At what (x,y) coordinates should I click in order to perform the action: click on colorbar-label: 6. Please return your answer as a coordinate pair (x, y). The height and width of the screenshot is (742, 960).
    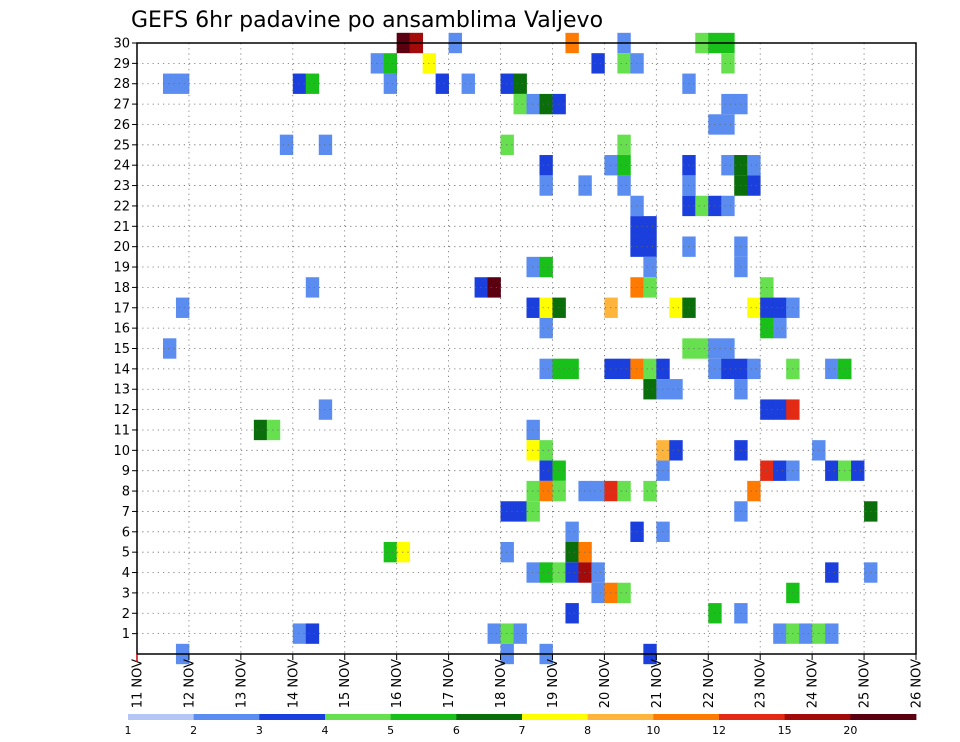
    Looking at the image, I should click on (456, 730).